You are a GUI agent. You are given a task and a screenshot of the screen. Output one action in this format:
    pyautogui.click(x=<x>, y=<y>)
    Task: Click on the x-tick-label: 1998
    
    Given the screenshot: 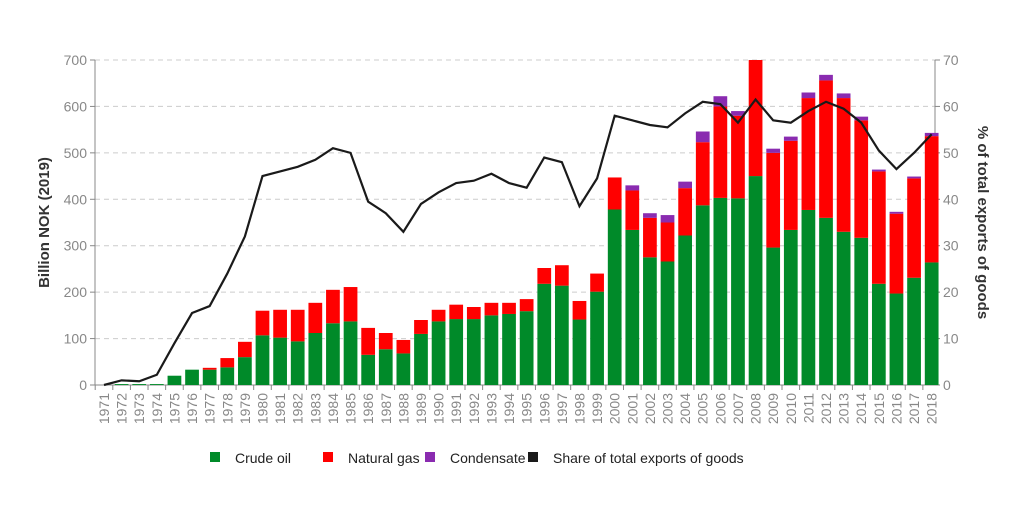 What is the action you would take?
    pyautogui.click(x=579, y=408)
    